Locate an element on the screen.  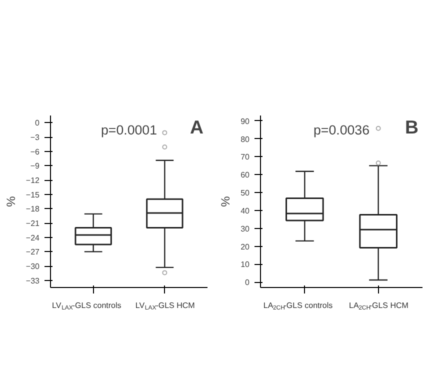
annotation: B is located at coordinates (412, 127).